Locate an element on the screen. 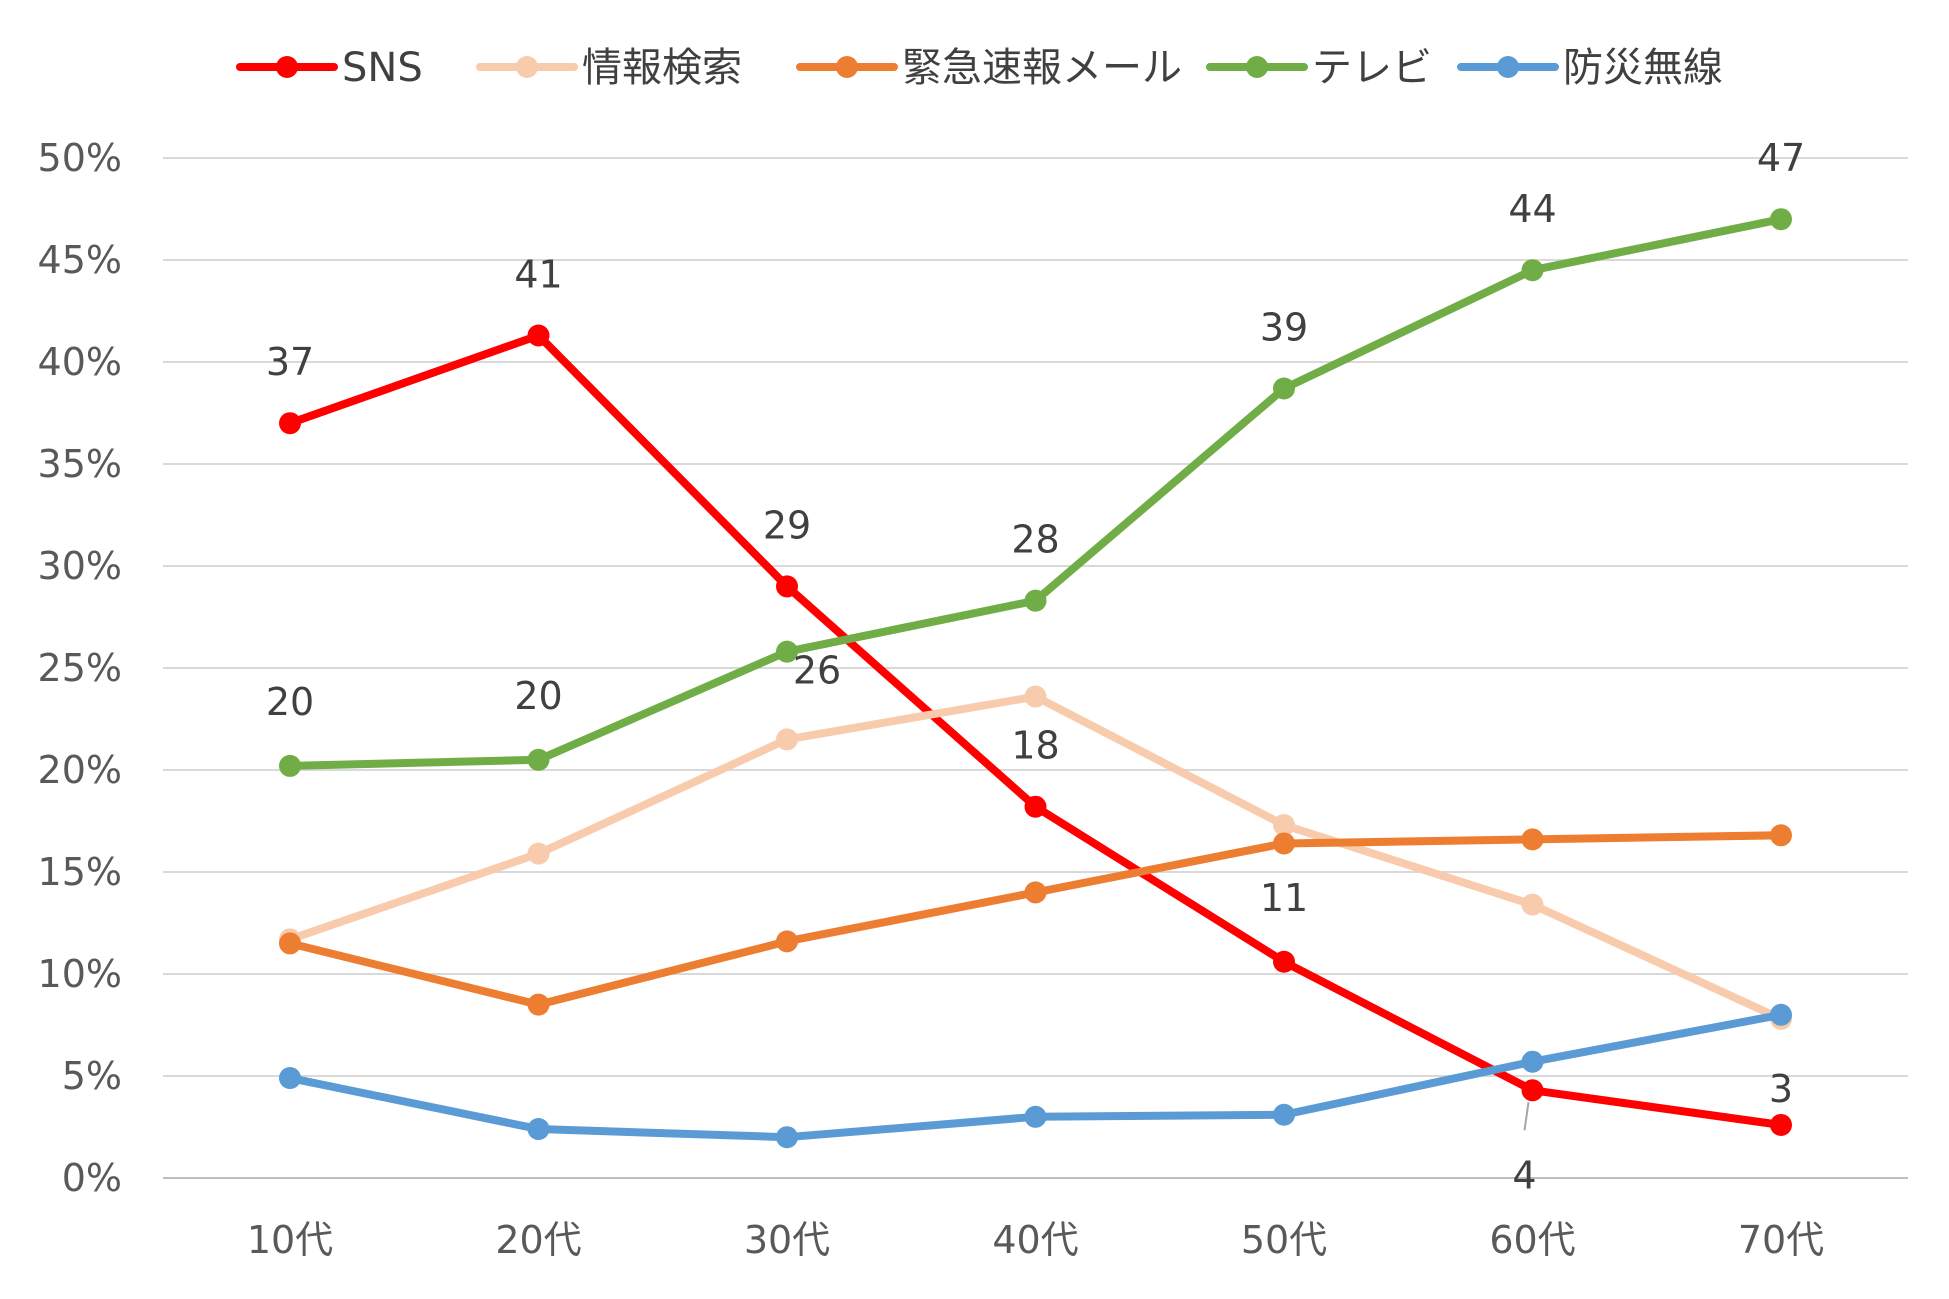 Image resolution: width=1949 pixels, height=1299 pixels. x-tick-label: 50代 is located at coordinates (1284, 1240).